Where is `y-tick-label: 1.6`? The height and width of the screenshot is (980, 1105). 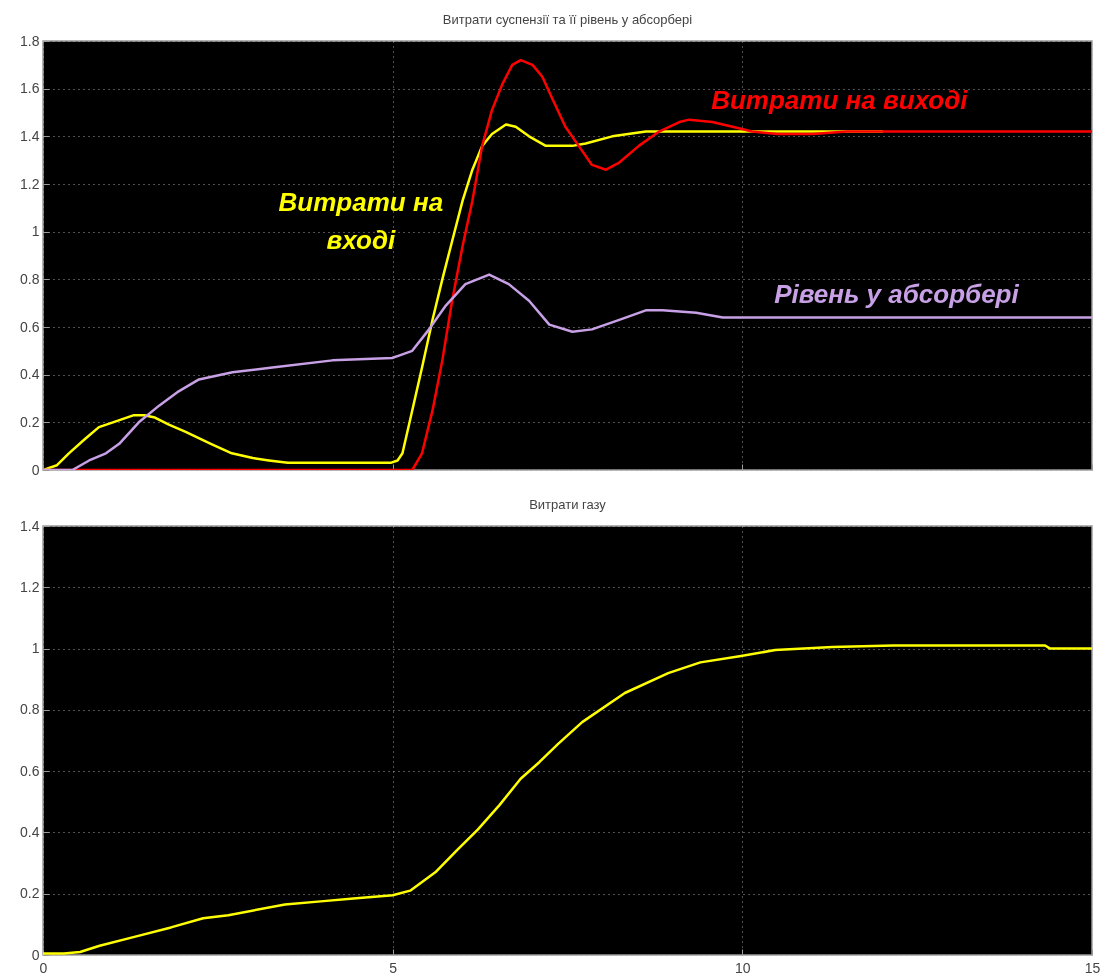
y-tick-label: 1.6 is located at coordinates (30, 88).